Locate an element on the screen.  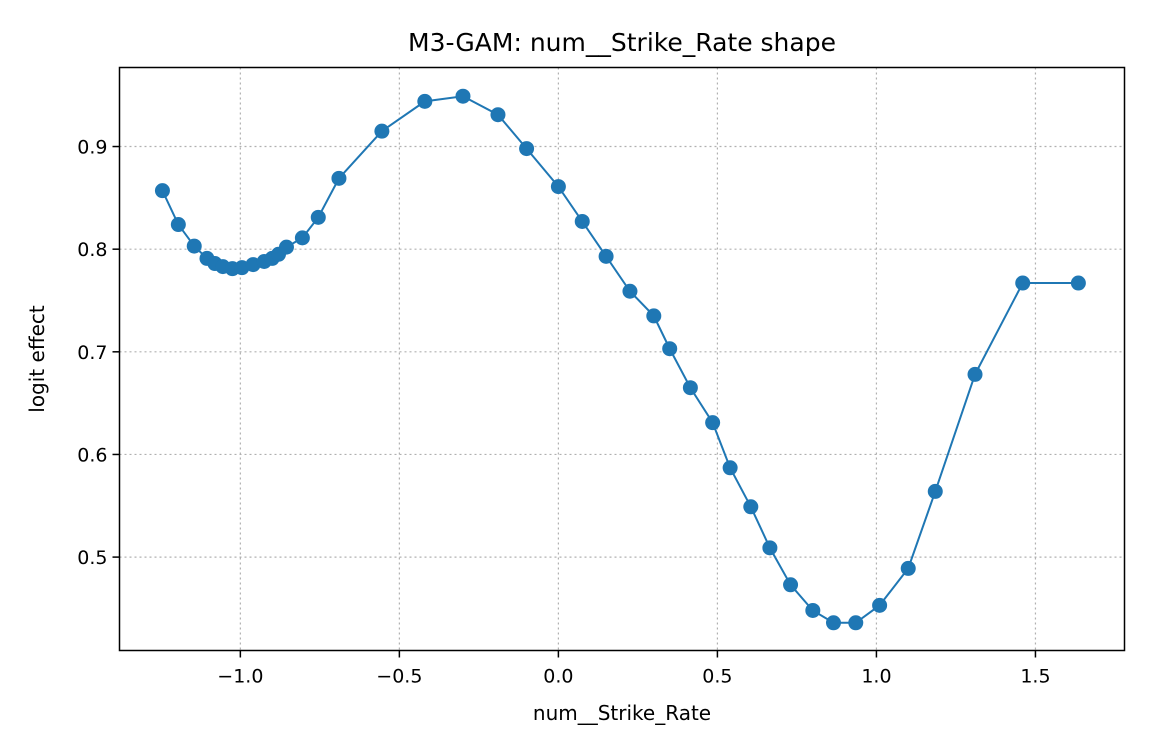
x-tick-label: −1.0 is located at coordinates (240, 677).